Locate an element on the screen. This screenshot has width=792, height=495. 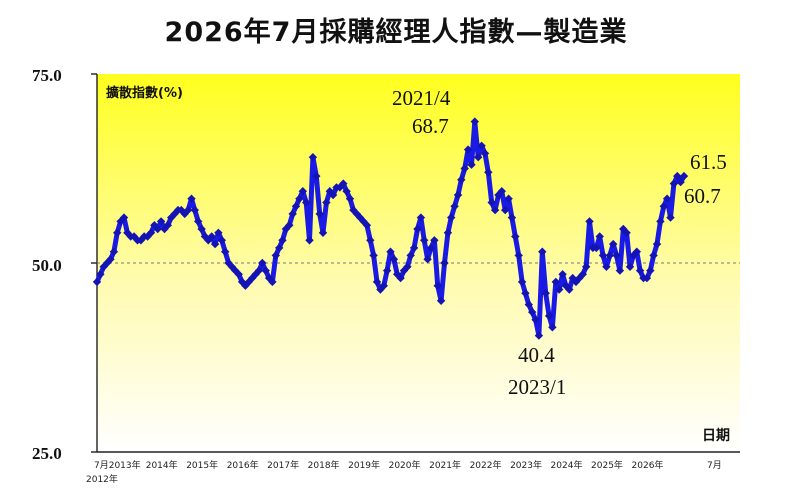
y-tick-label-25: 25.0 is located at coordinates (47, 453).